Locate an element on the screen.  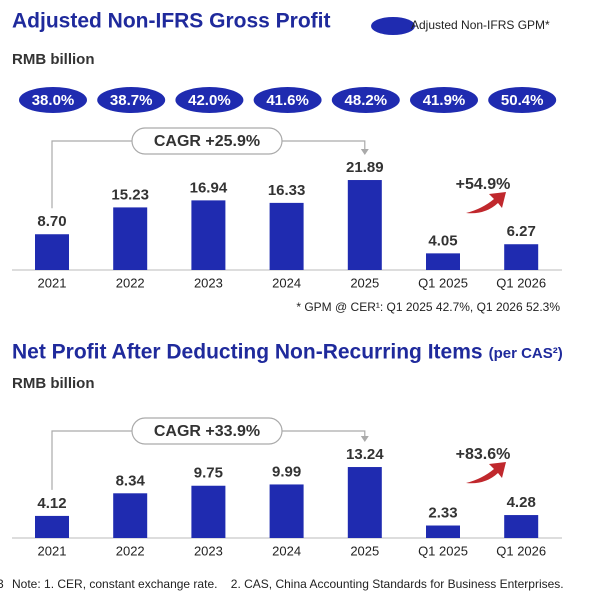
value-label: 9.99 is located at coordinates (286, 471).